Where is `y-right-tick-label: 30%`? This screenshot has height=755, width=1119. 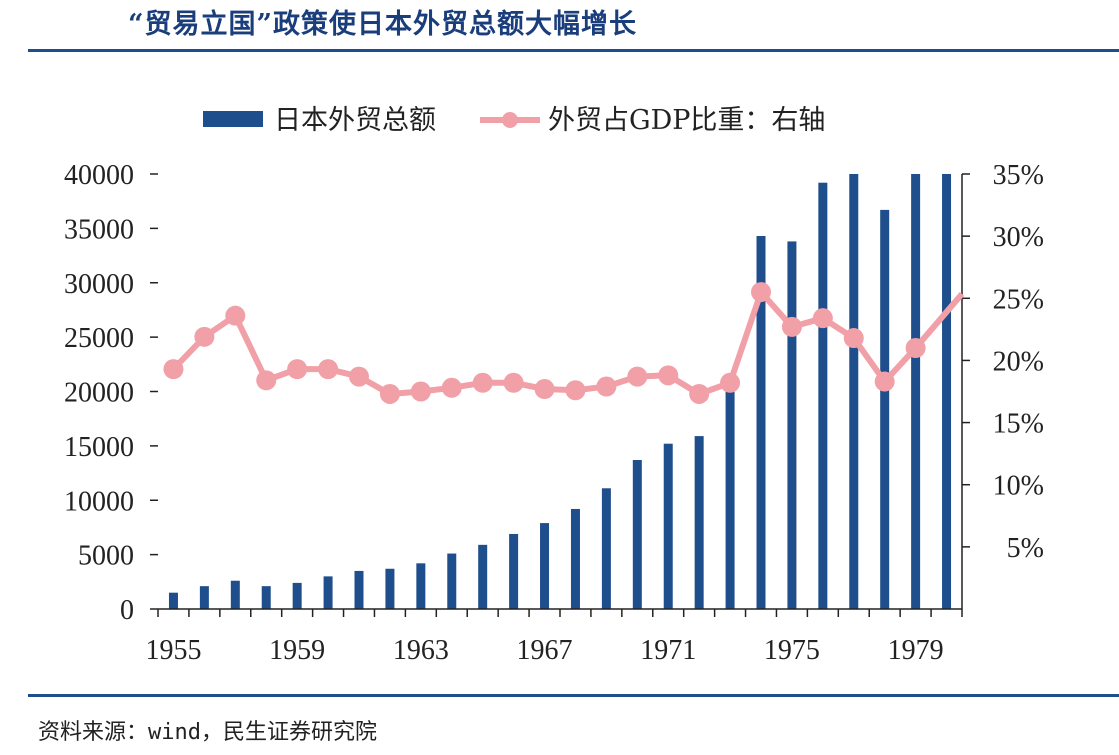 y-right-tick-label: 30% is located at coordinates (1018, 237).